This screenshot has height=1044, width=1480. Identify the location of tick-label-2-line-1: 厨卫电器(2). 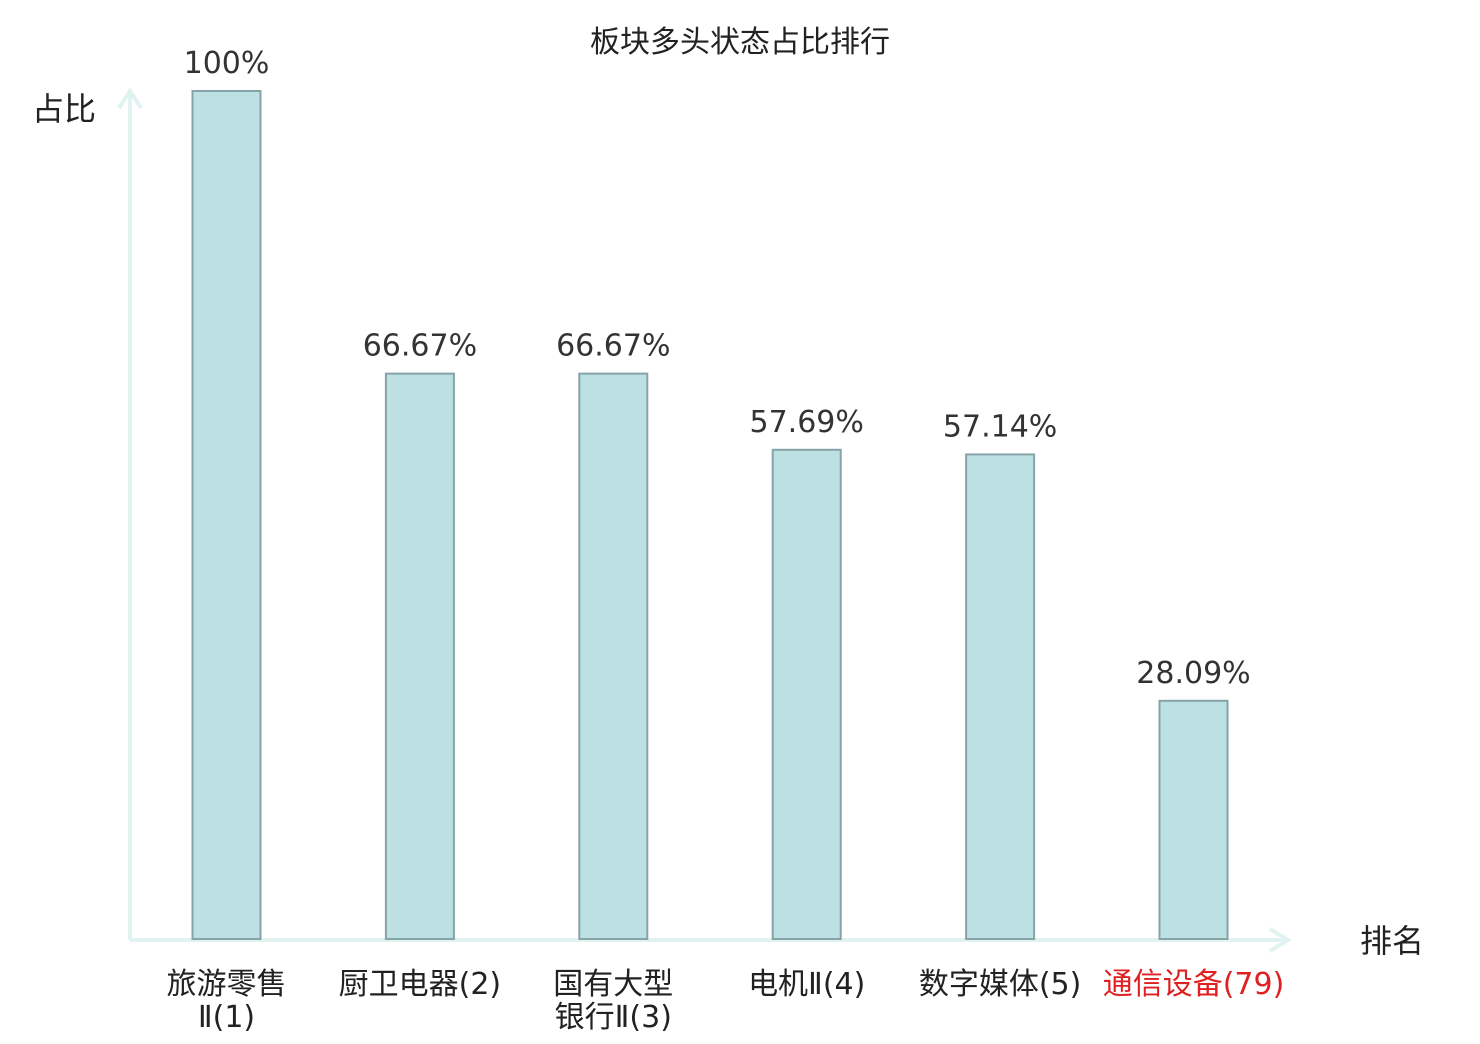
(420, 984).